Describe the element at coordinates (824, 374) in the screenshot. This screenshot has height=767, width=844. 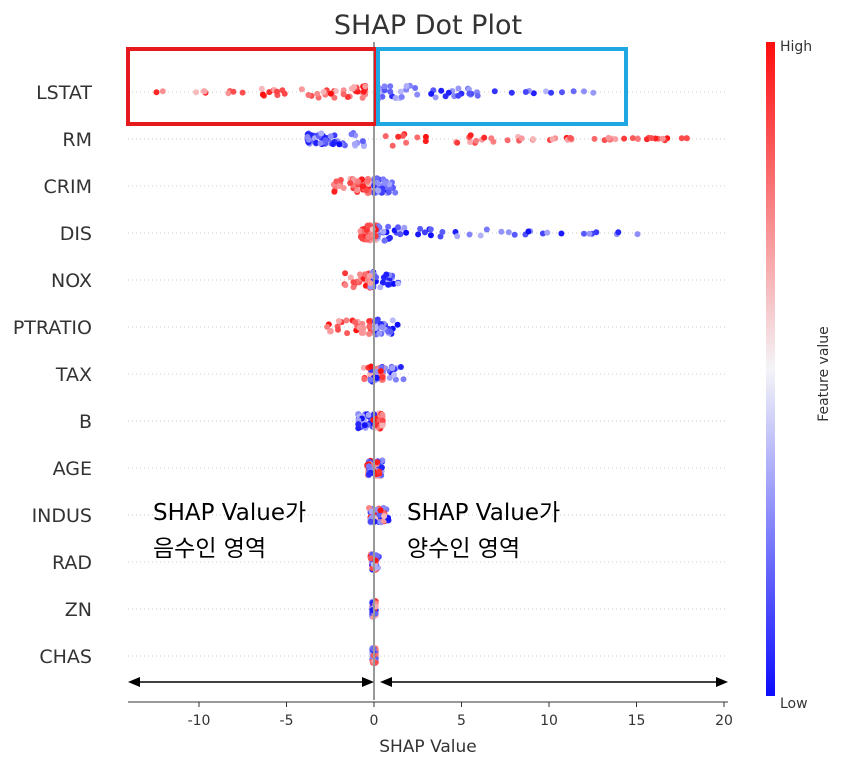
I see `colorbar-title: Feature value` at that location.